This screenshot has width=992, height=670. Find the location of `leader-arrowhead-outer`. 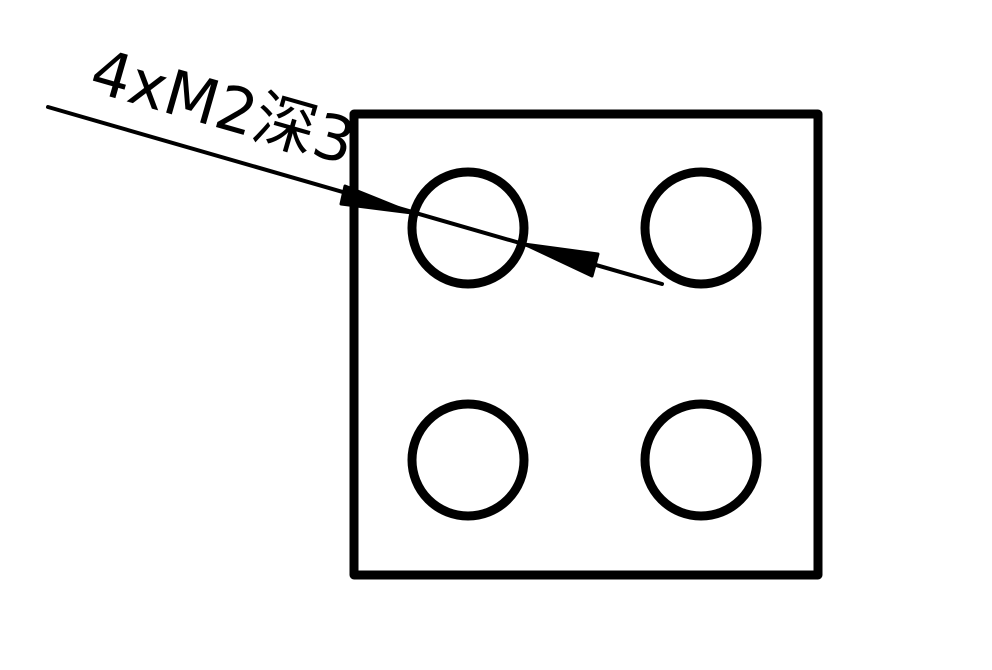

leader-arrowhead-outer is located at coordinates (376, 199).